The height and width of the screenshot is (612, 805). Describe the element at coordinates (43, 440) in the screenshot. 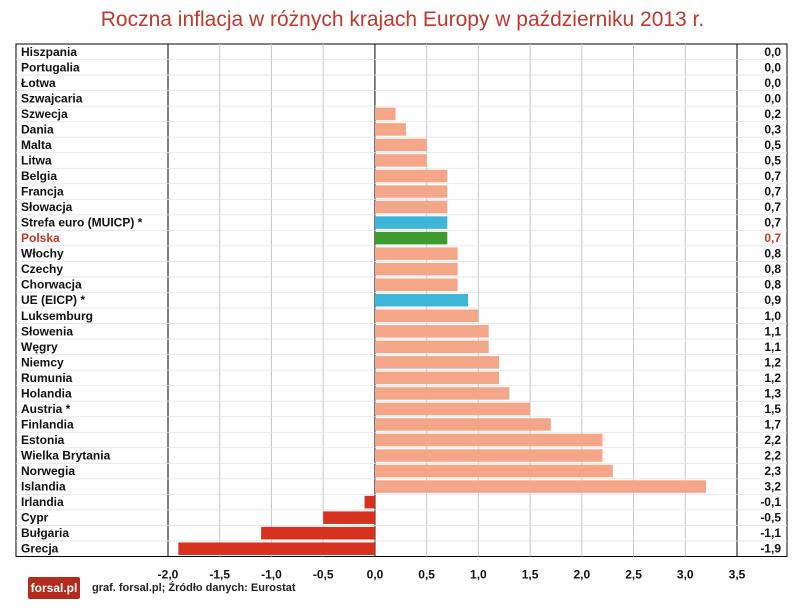

I see `category-label: Estonia` at that location.